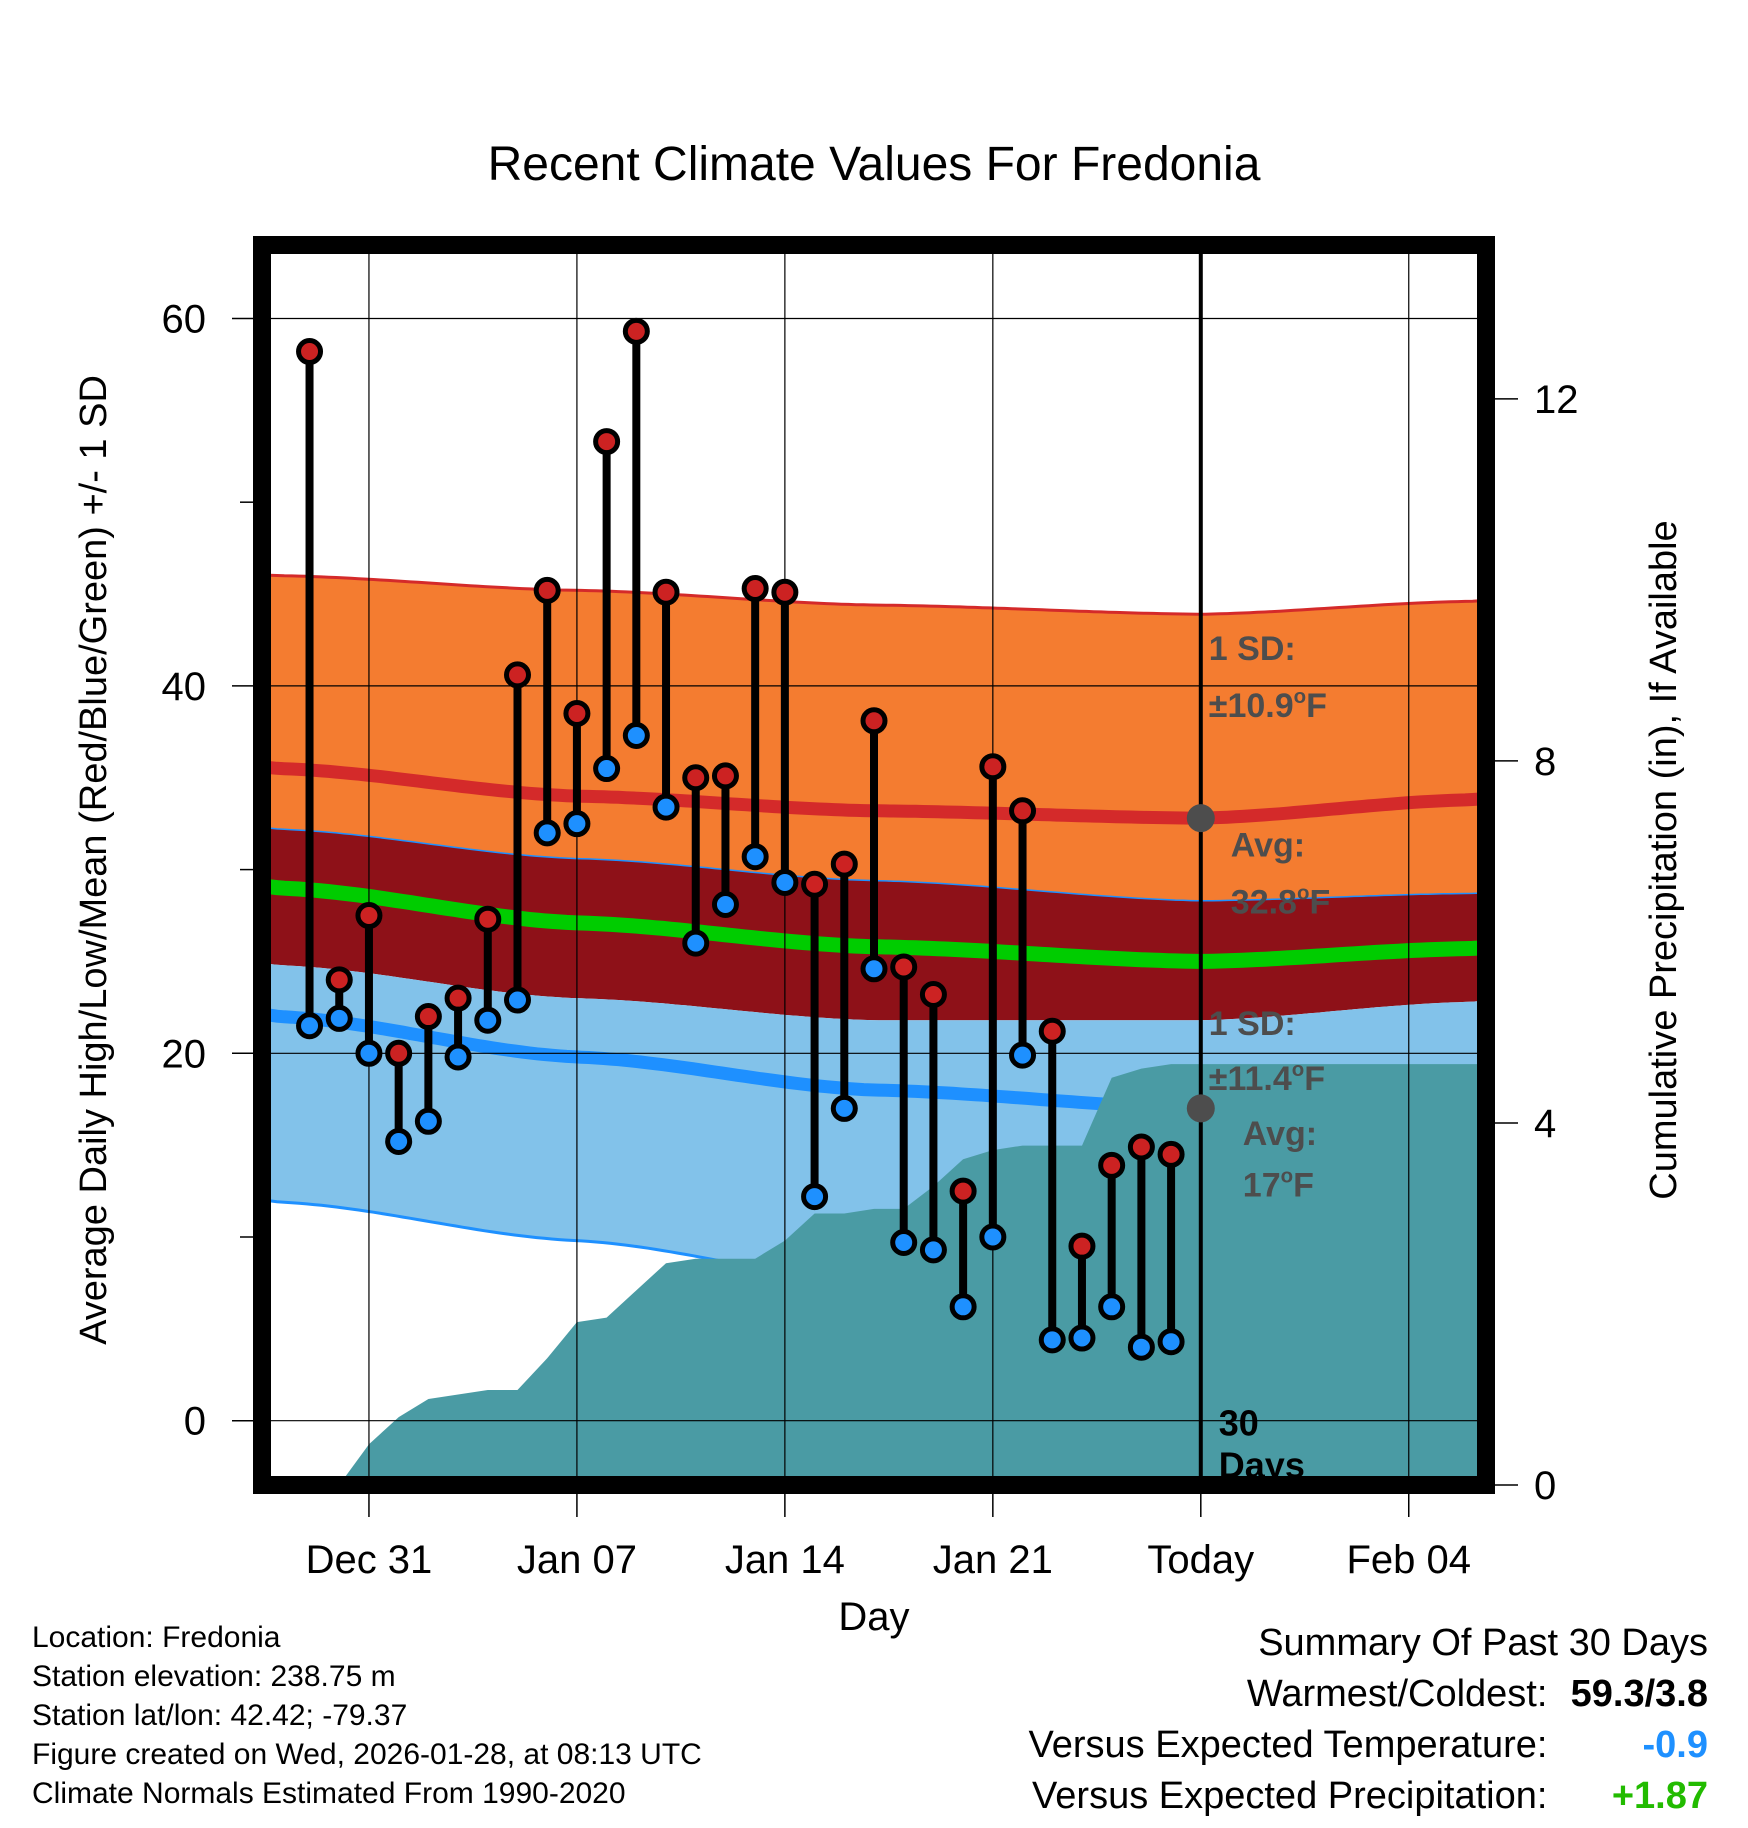  What do you see at coordinates (874, 164) in the screenshot?
I see `chart-title: Recent Climate Values For Fredonia` at bounding box center [874, 164].